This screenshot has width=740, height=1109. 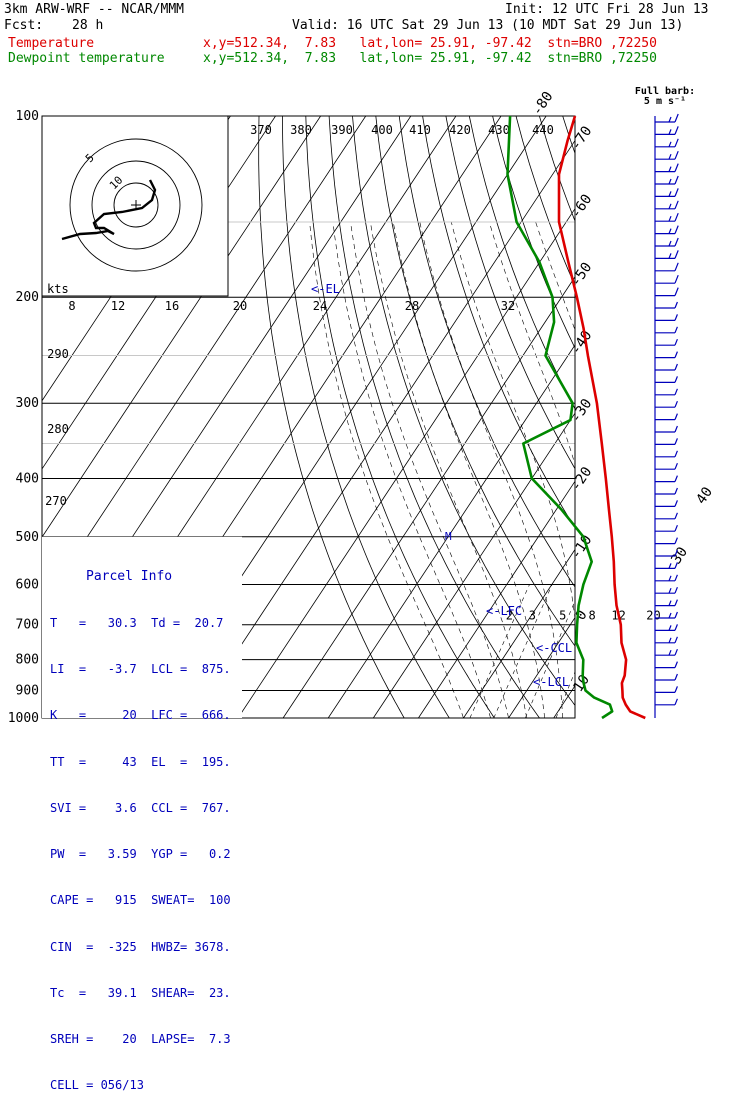 What do you see at coordinates (240, 306) in the screenshot?
I see `hodograph-speed-label: 20` at bounding box center [240, 306].